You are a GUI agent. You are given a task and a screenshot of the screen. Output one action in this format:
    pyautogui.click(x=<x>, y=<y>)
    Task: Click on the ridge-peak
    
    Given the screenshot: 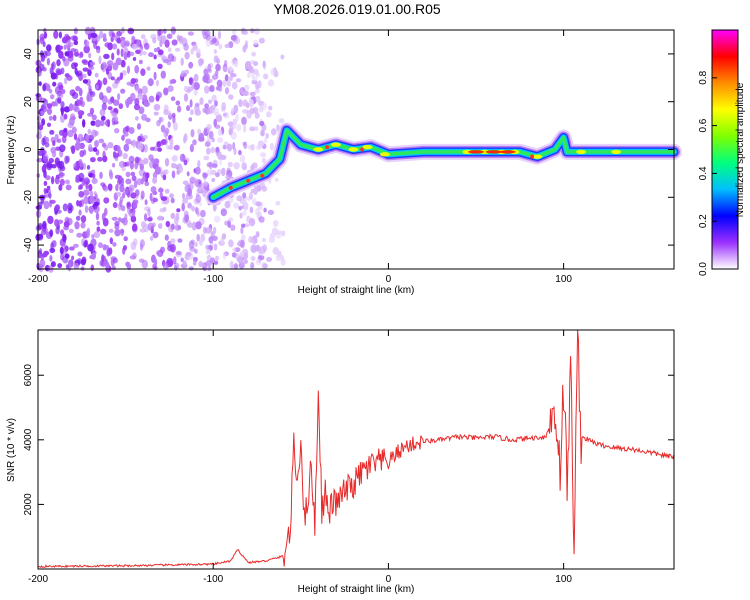 What is the action you would take?
    pyautogui.click(x=507, y=152)
    